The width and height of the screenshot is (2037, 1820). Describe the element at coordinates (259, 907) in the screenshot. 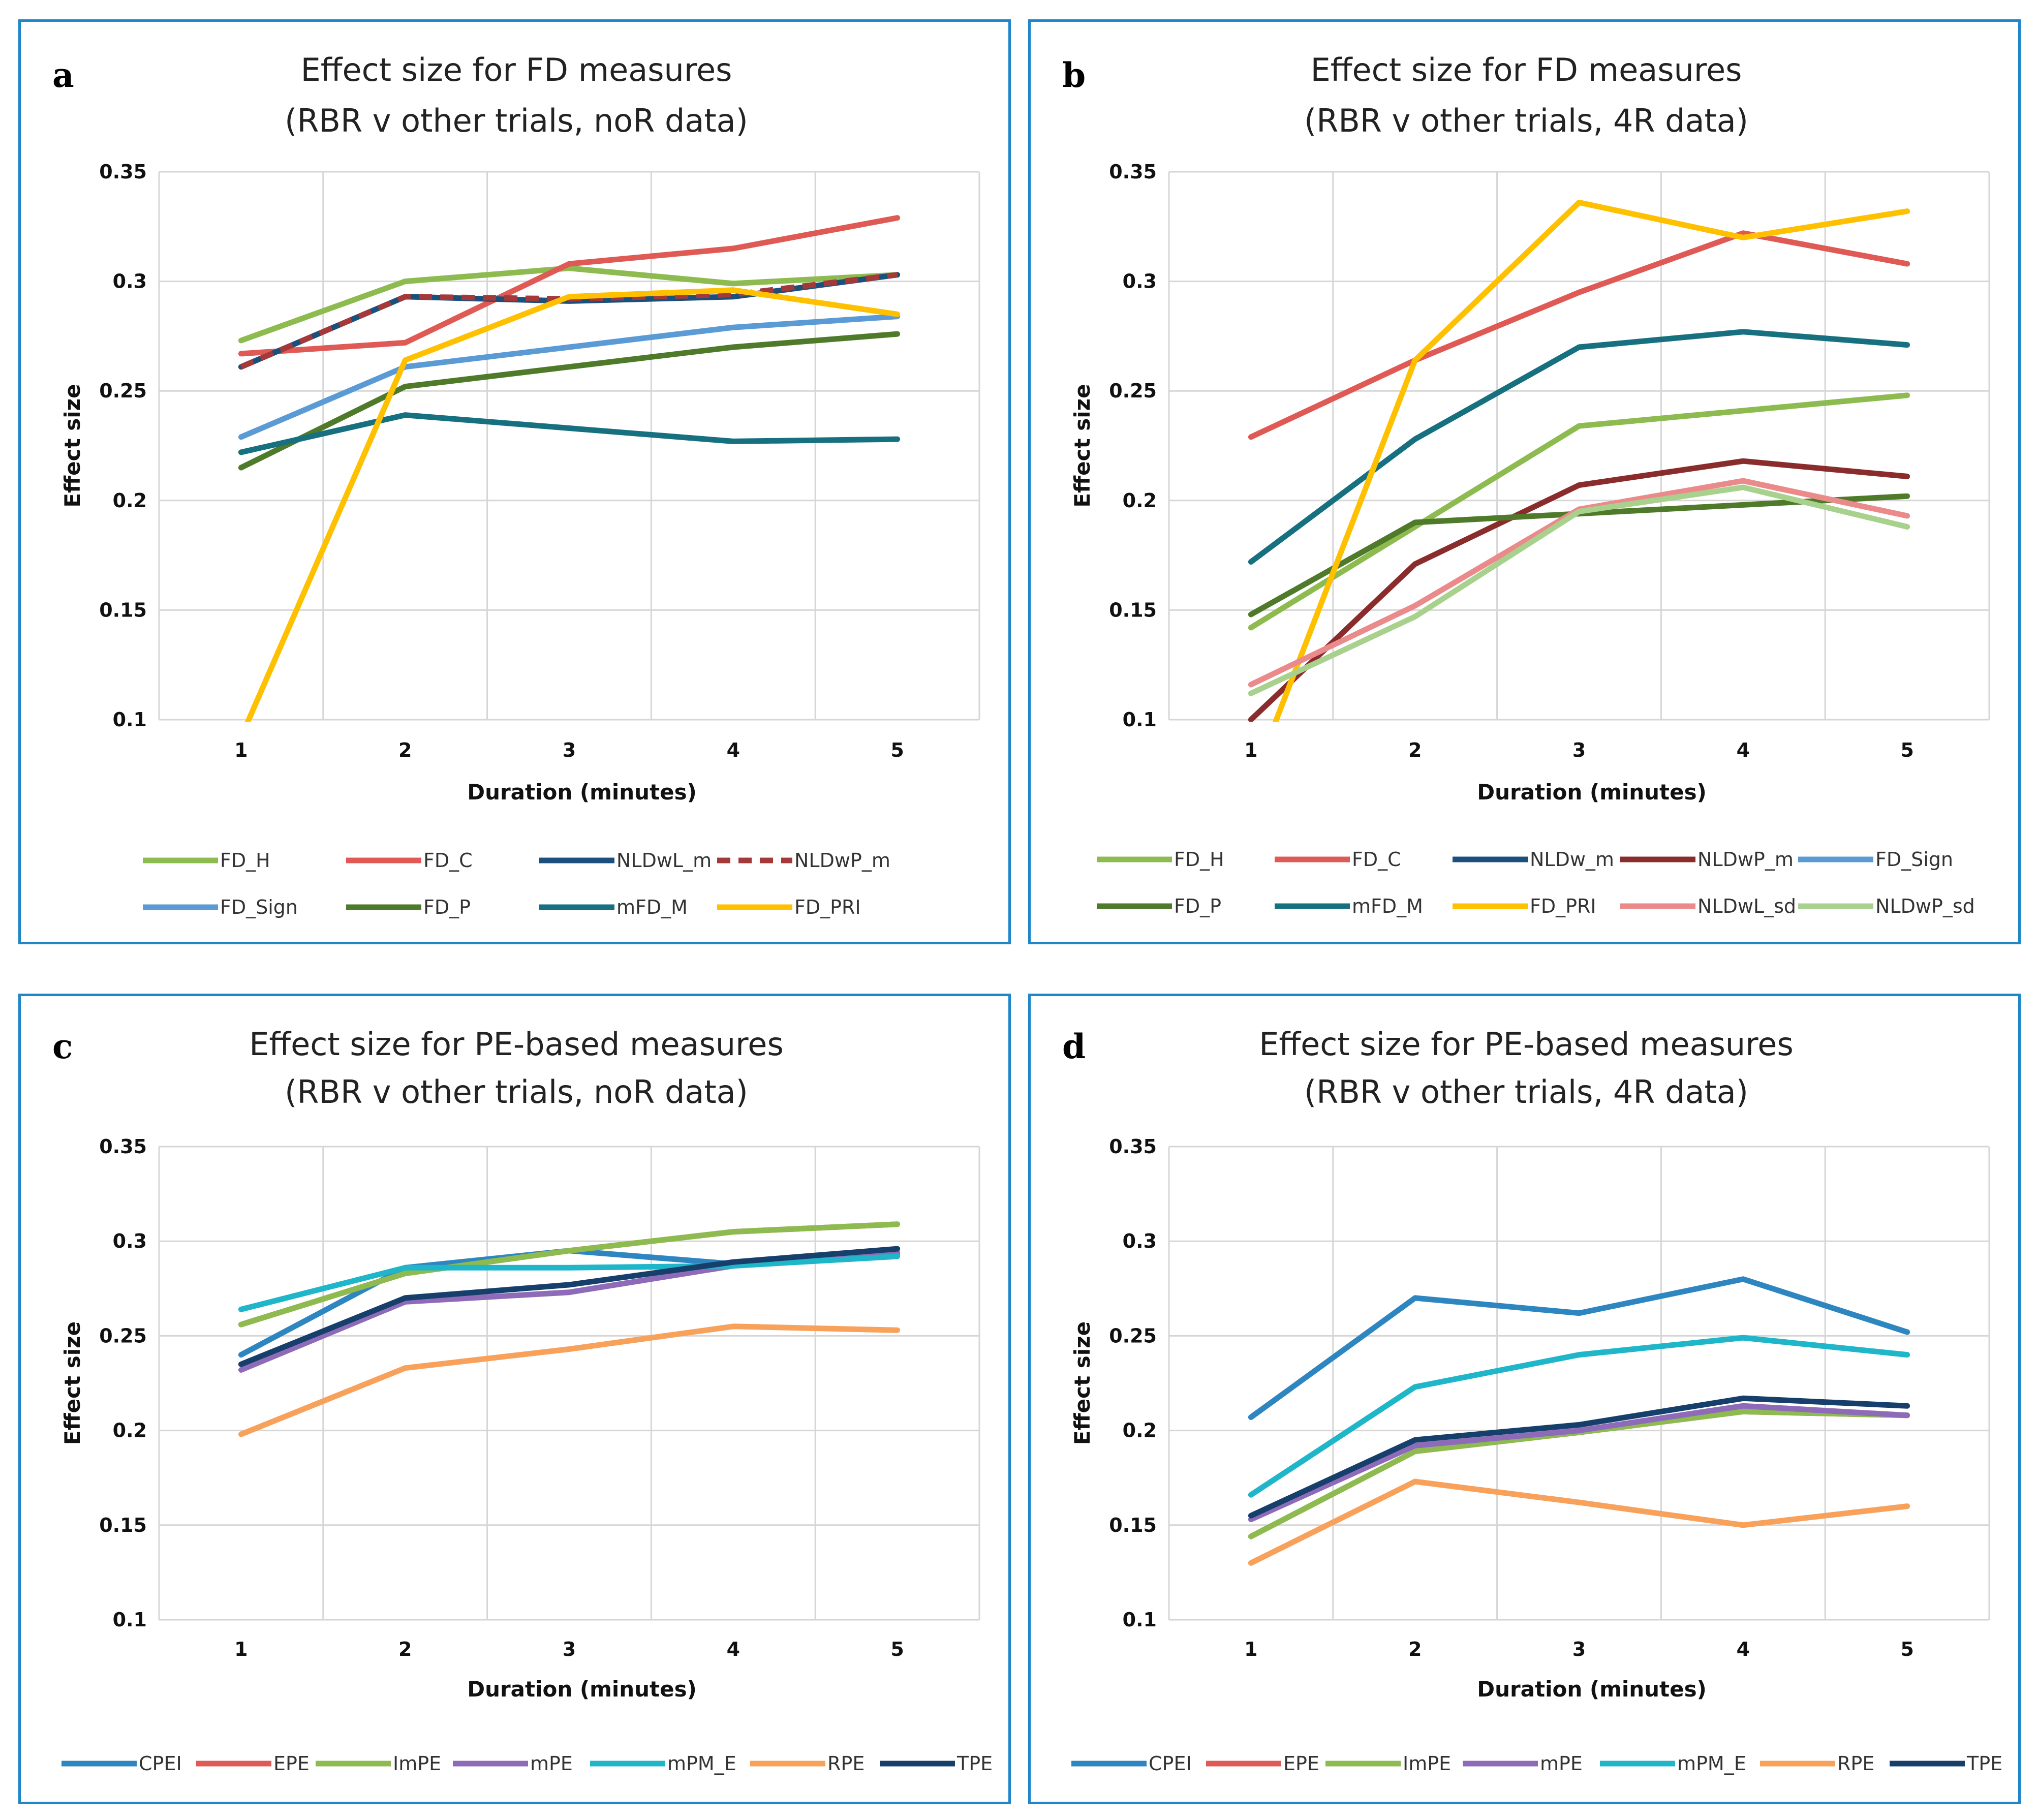

I see `legend-label: FD_Sign` at that location.